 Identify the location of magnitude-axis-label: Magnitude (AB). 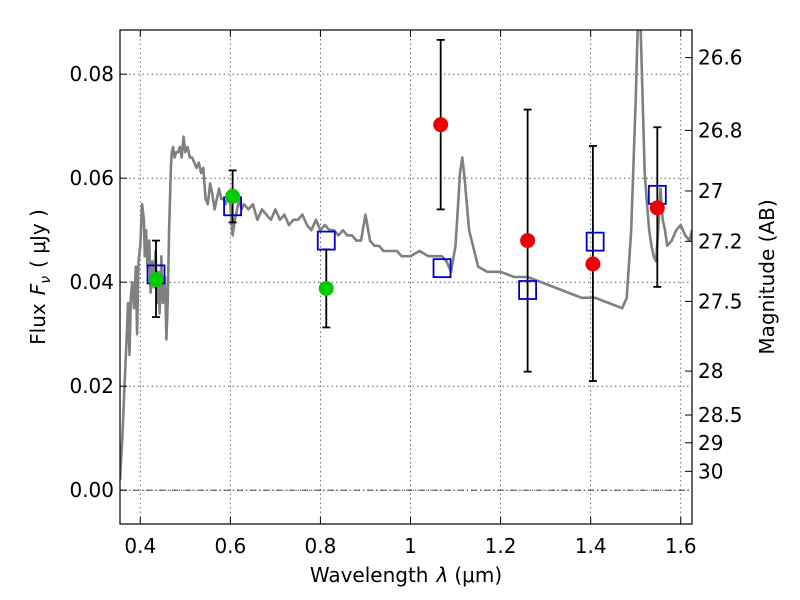
(767, 276).